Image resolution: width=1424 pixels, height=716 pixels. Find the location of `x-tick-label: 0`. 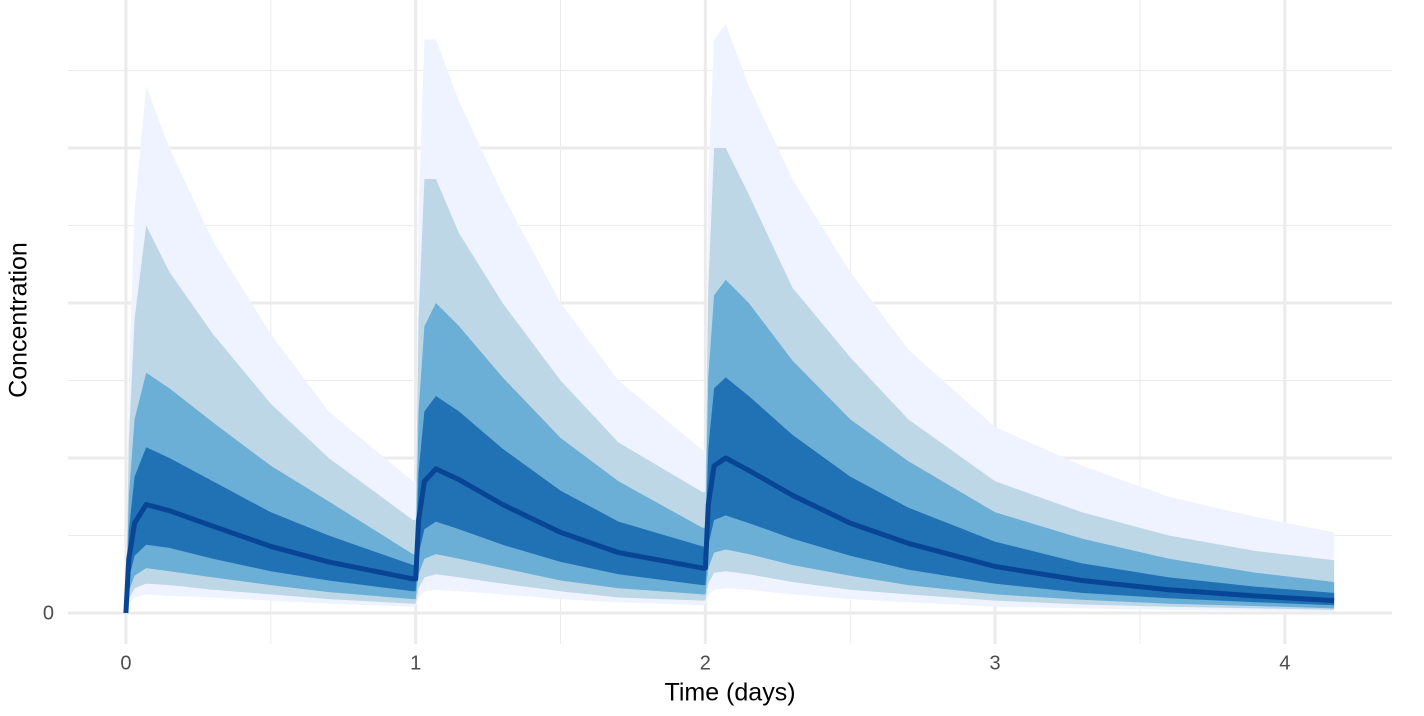

x-tick-label: 0 is located at coordinates (125, 663).